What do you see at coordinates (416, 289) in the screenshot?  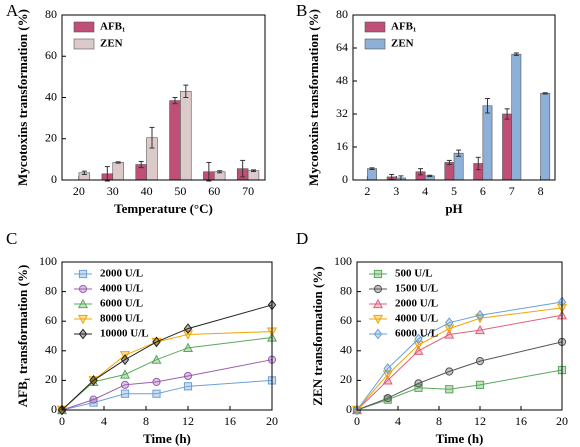 I see `legend-label: 1500 U/L` at bounding box center [416, 289].